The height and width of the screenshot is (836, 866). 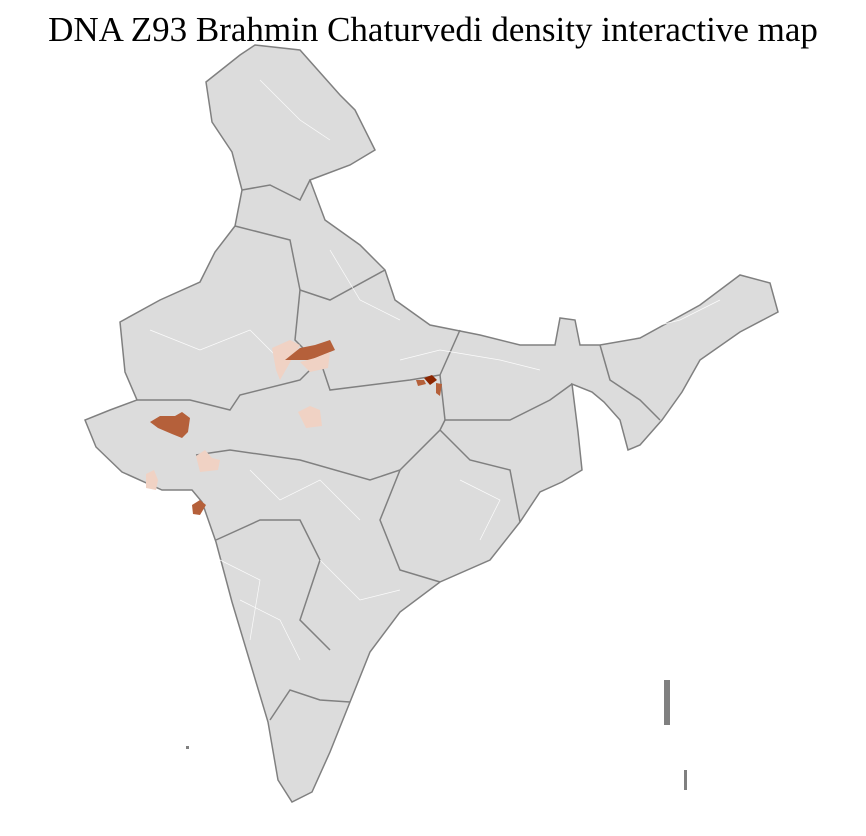 What do you see at coordinates (152, 480) in the screenshot?
I see `region-saurashtra-low` at bounding box center [152, 480].